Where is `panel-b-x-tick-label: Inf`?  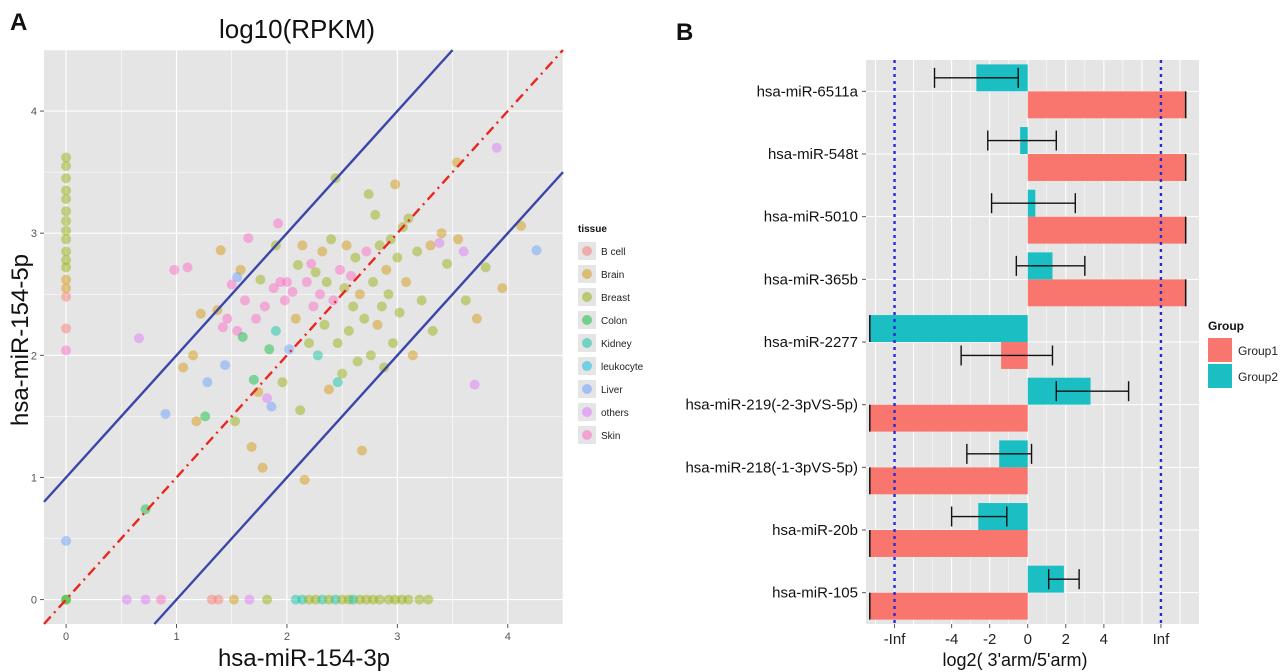
panel-b-x-tick-label: Inf is located at coordinates (1162, 639).